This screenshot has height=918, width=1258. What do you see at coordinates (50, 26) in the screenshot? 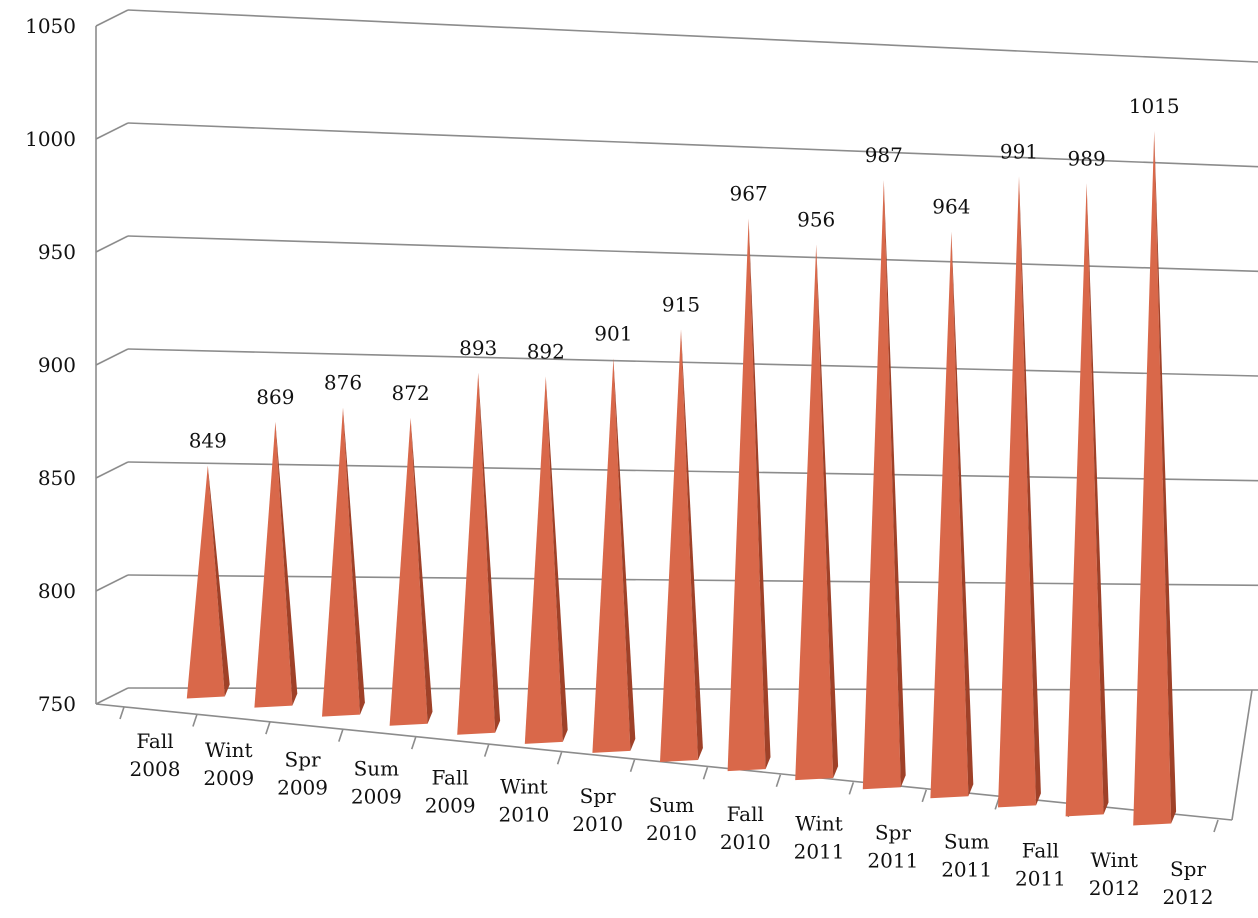
I see `y-tick-label: 1050` at bounding box center [50, 26].